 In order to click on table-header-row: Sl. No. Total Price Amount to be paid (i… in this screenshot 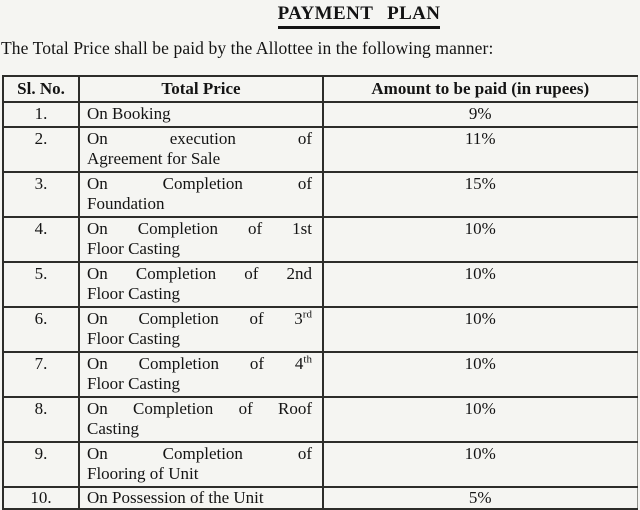, I will do `click(320, 89)`.